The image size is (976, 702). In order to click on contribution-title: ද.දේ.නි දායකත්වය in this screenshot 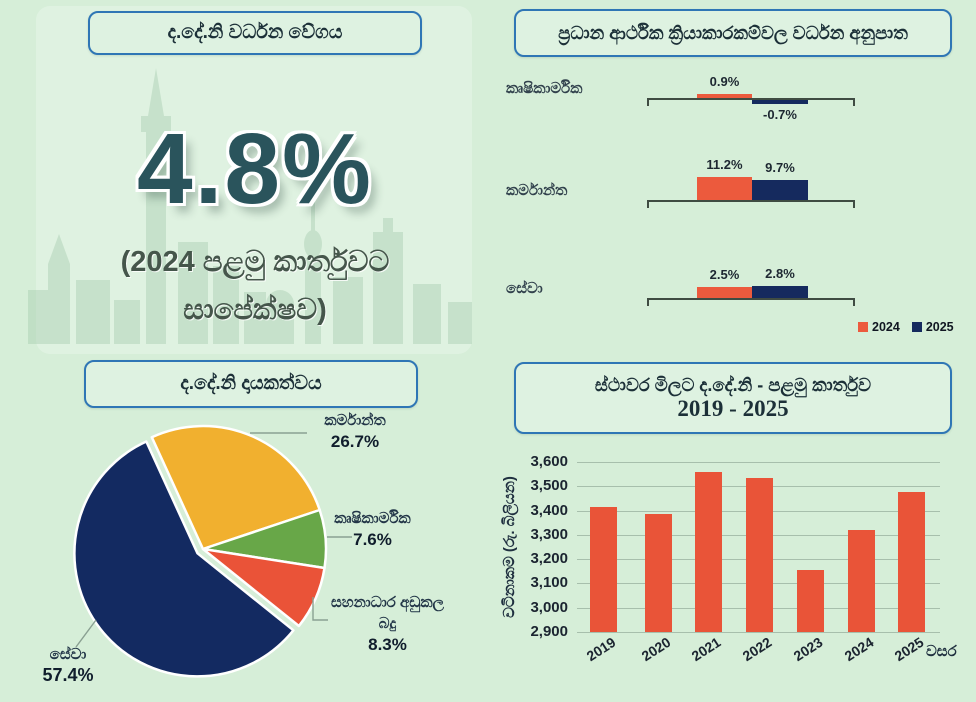, I will do `click(251, 383)`.